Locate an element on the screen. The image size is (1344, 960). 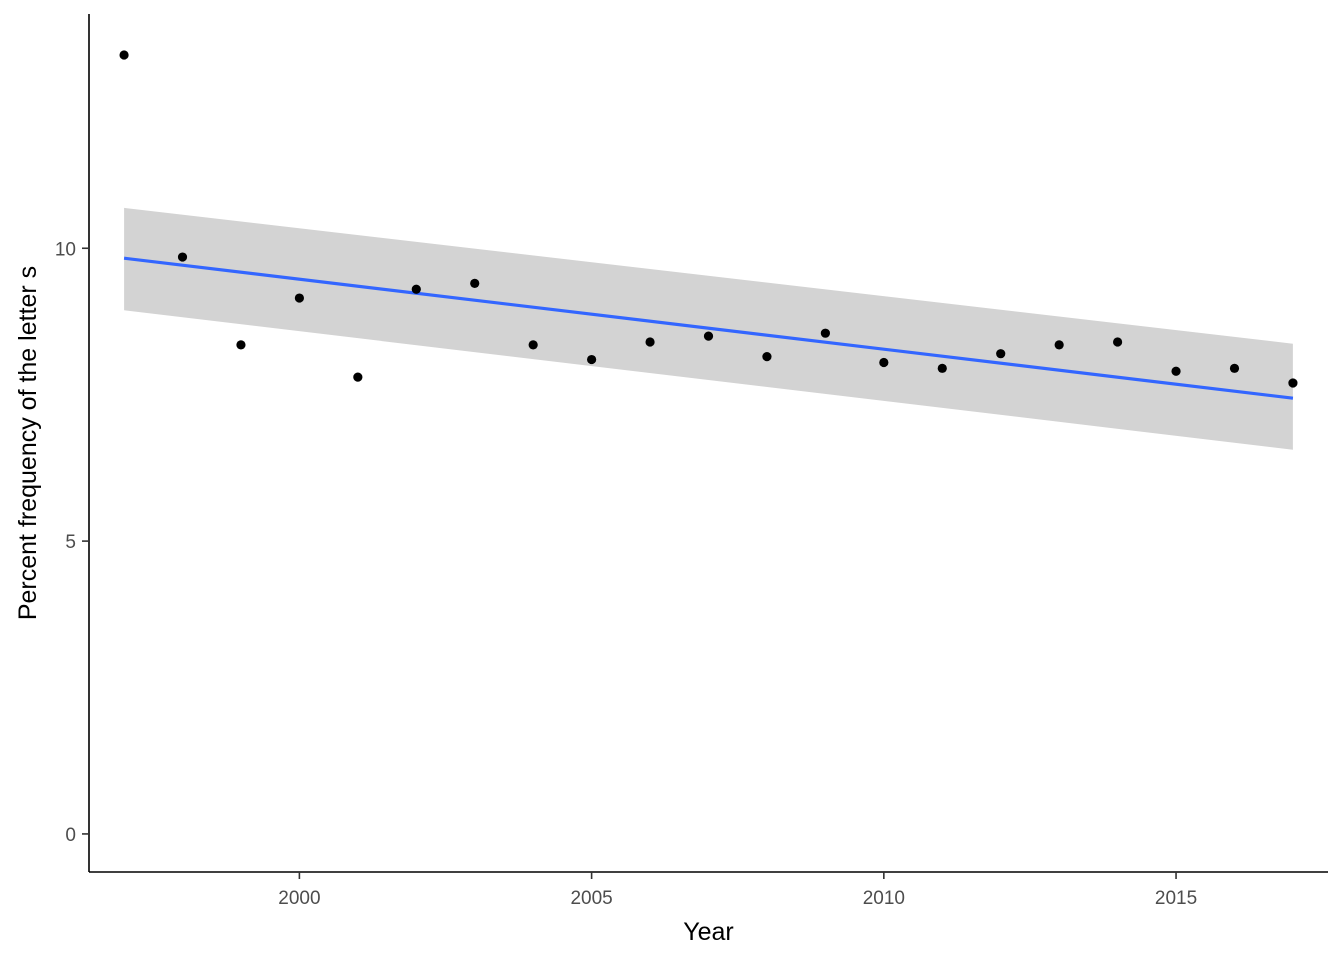
x-axis-title: Year is located at coordinates (708, 932).